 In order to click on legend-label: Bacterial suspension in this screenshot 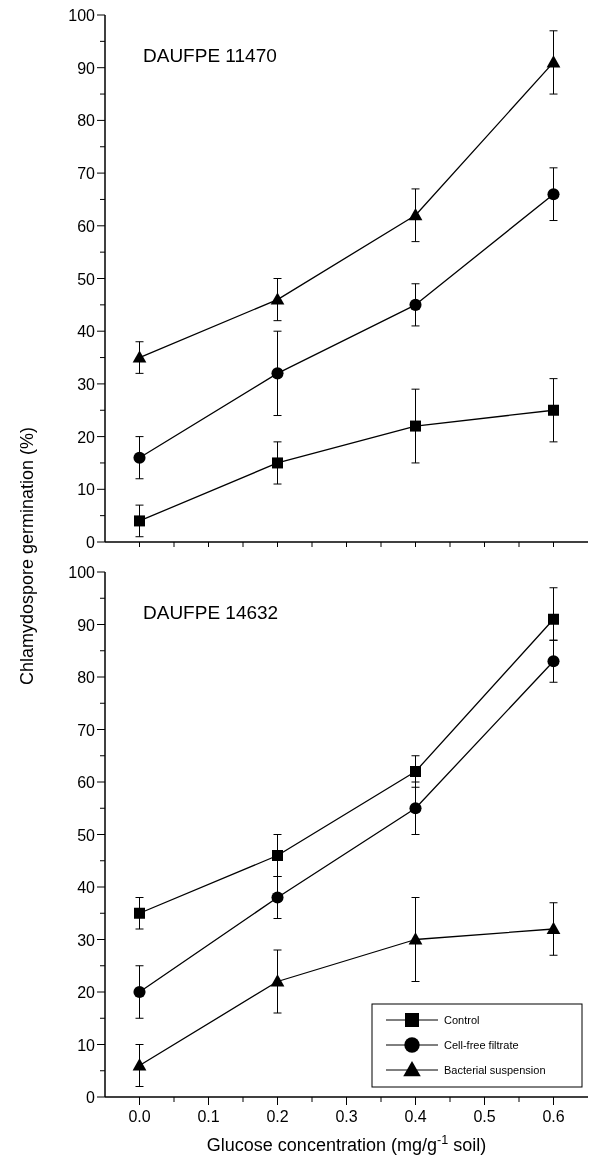, I will do `click(495, 1070)`.